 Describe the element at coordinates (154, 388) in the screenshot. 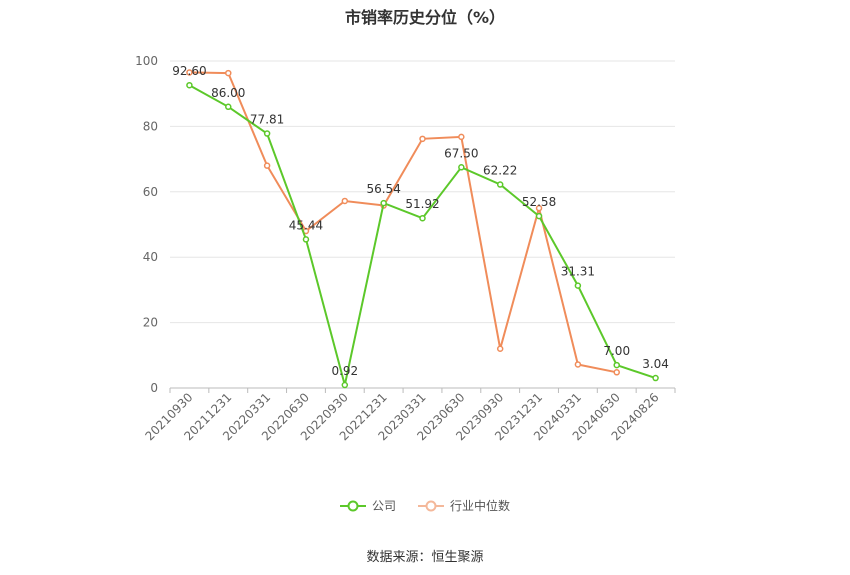

I see `y-tick-label: 0` at that location.